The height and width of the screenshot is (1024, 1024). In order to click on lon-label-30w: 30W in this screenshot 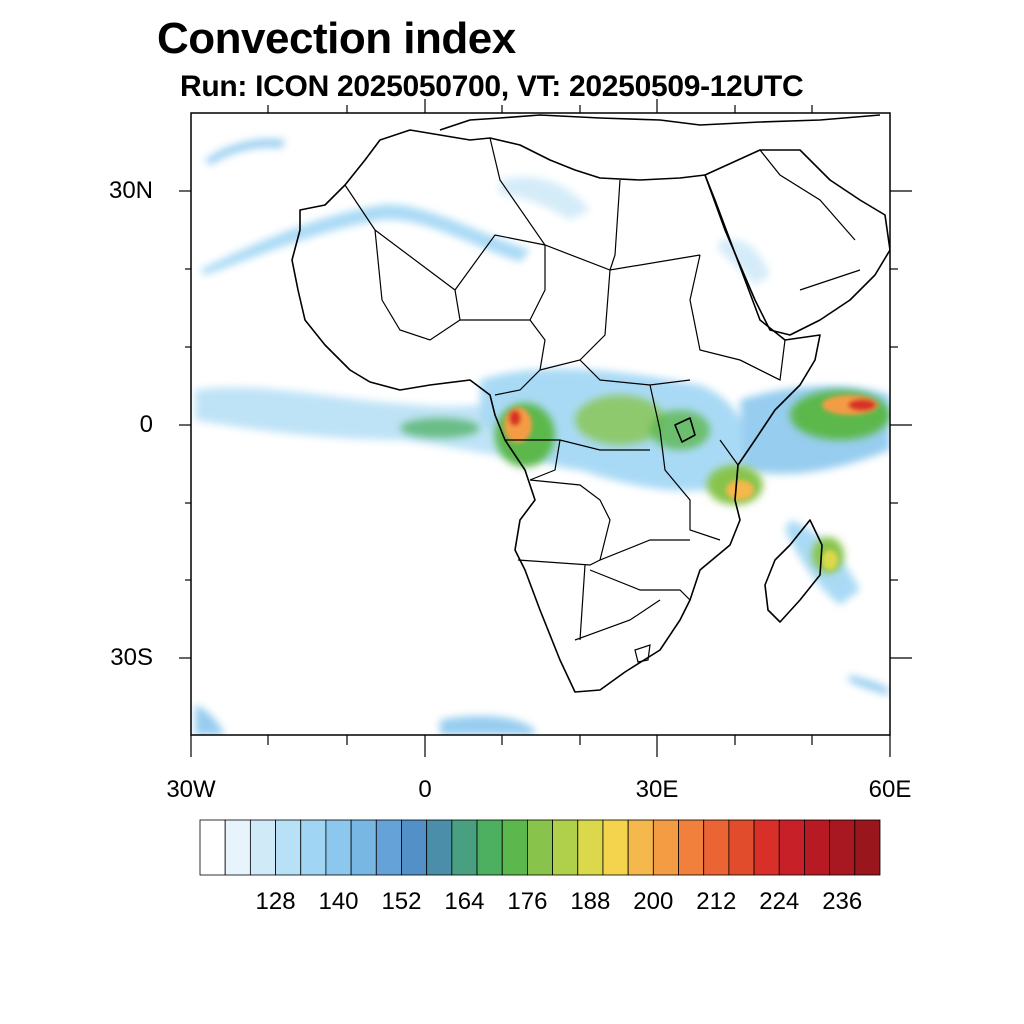, I will do `click(191, 789)`.